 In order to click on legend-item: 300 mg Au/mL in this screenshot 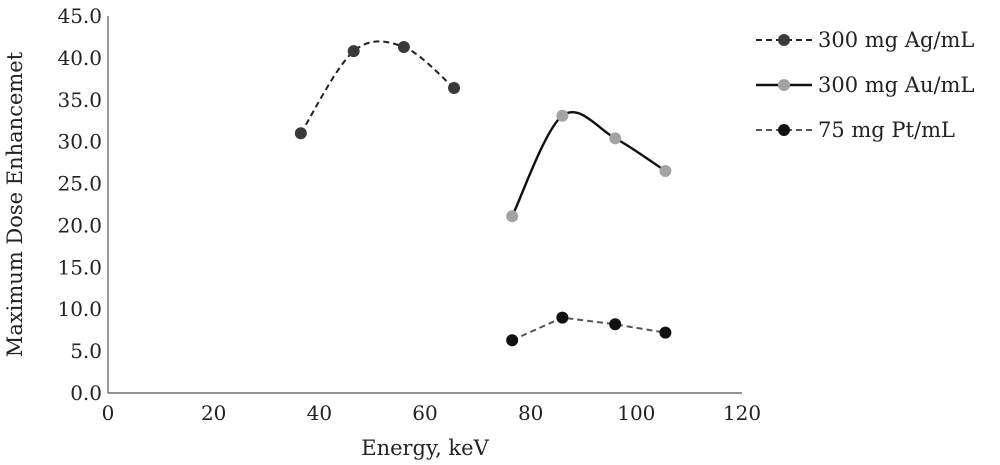, I will do `click(865, 85)`.